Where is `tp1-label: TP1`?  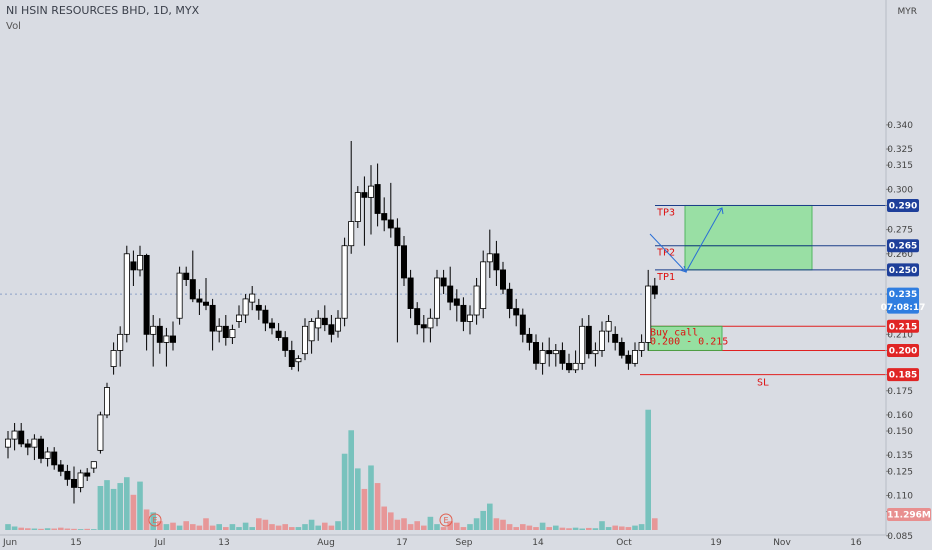
tp1-label: TP1 is located at coordinates (666, 277).